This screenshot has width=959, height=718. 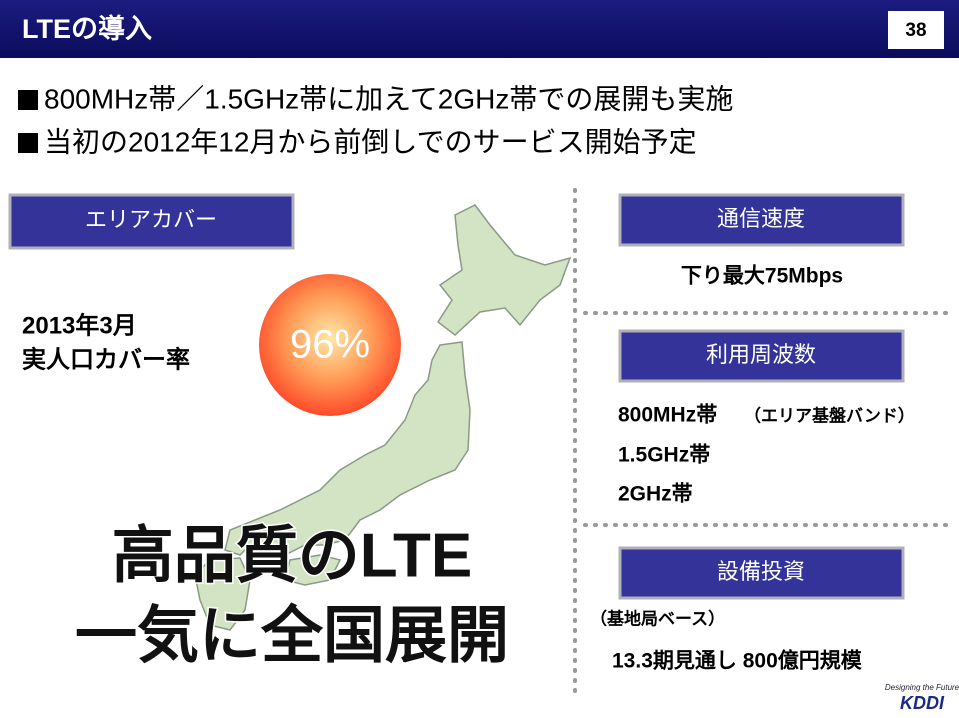 What do you see at coordinates (292, 635) in the screenshot?
I see `slogan: 一気に全国展開` at bounding box center [292, 635].